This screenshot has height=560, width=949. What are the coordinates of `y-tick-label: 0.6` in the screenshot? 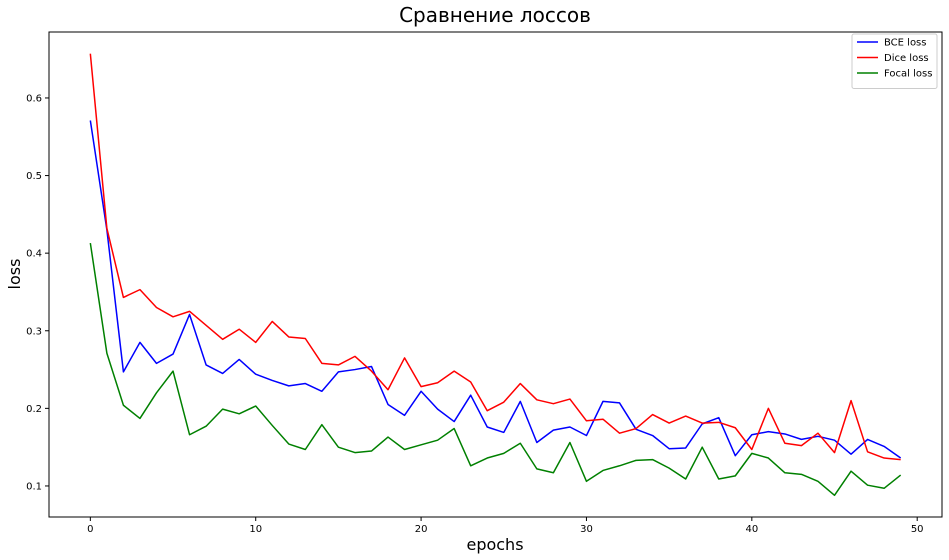 It's located at (34, 98).